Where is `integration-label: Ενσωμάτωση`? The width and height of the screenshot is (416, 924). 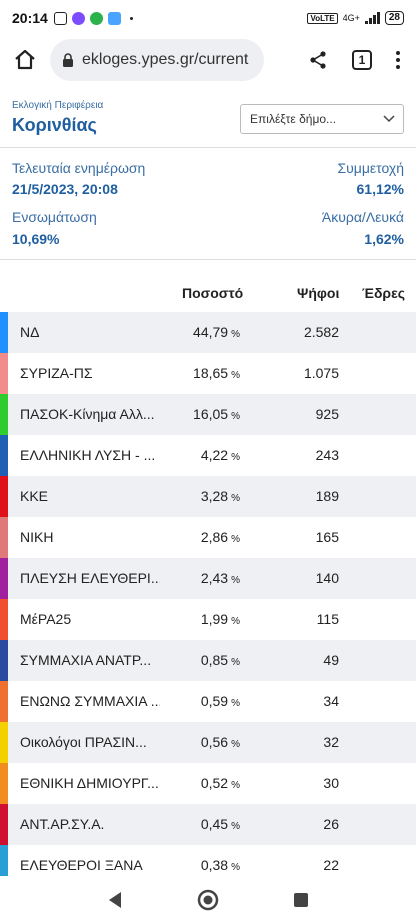
integration-label: Ενσωμάτωση is located at coordinates (54, 217).